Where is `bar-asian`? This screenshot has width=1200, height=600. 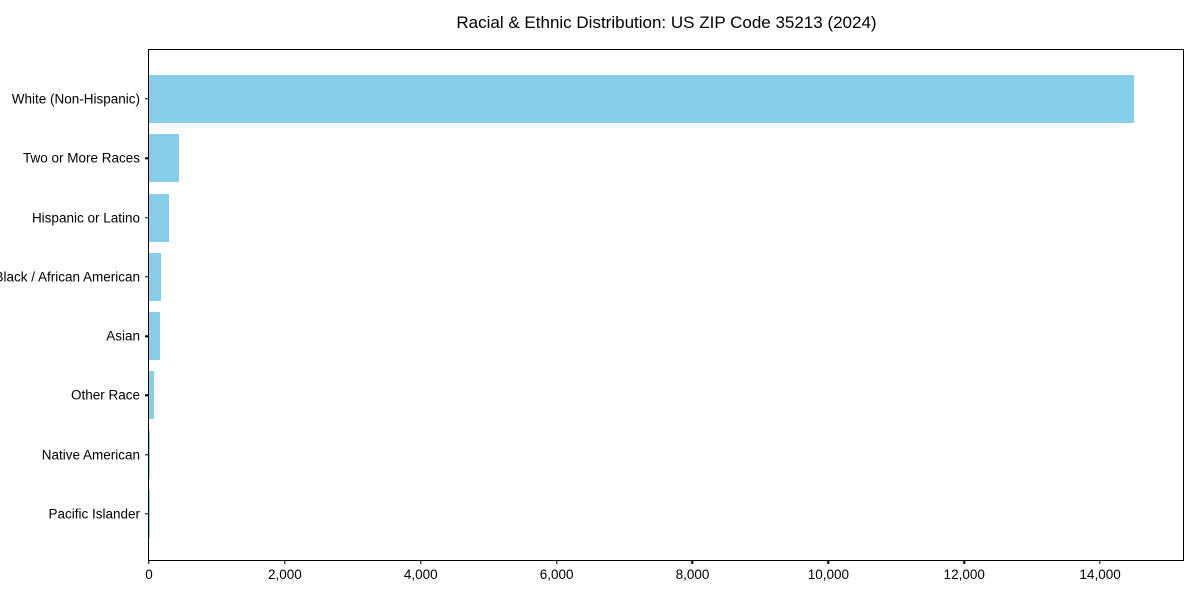
bar-asian is located at coordinates (154, 336).